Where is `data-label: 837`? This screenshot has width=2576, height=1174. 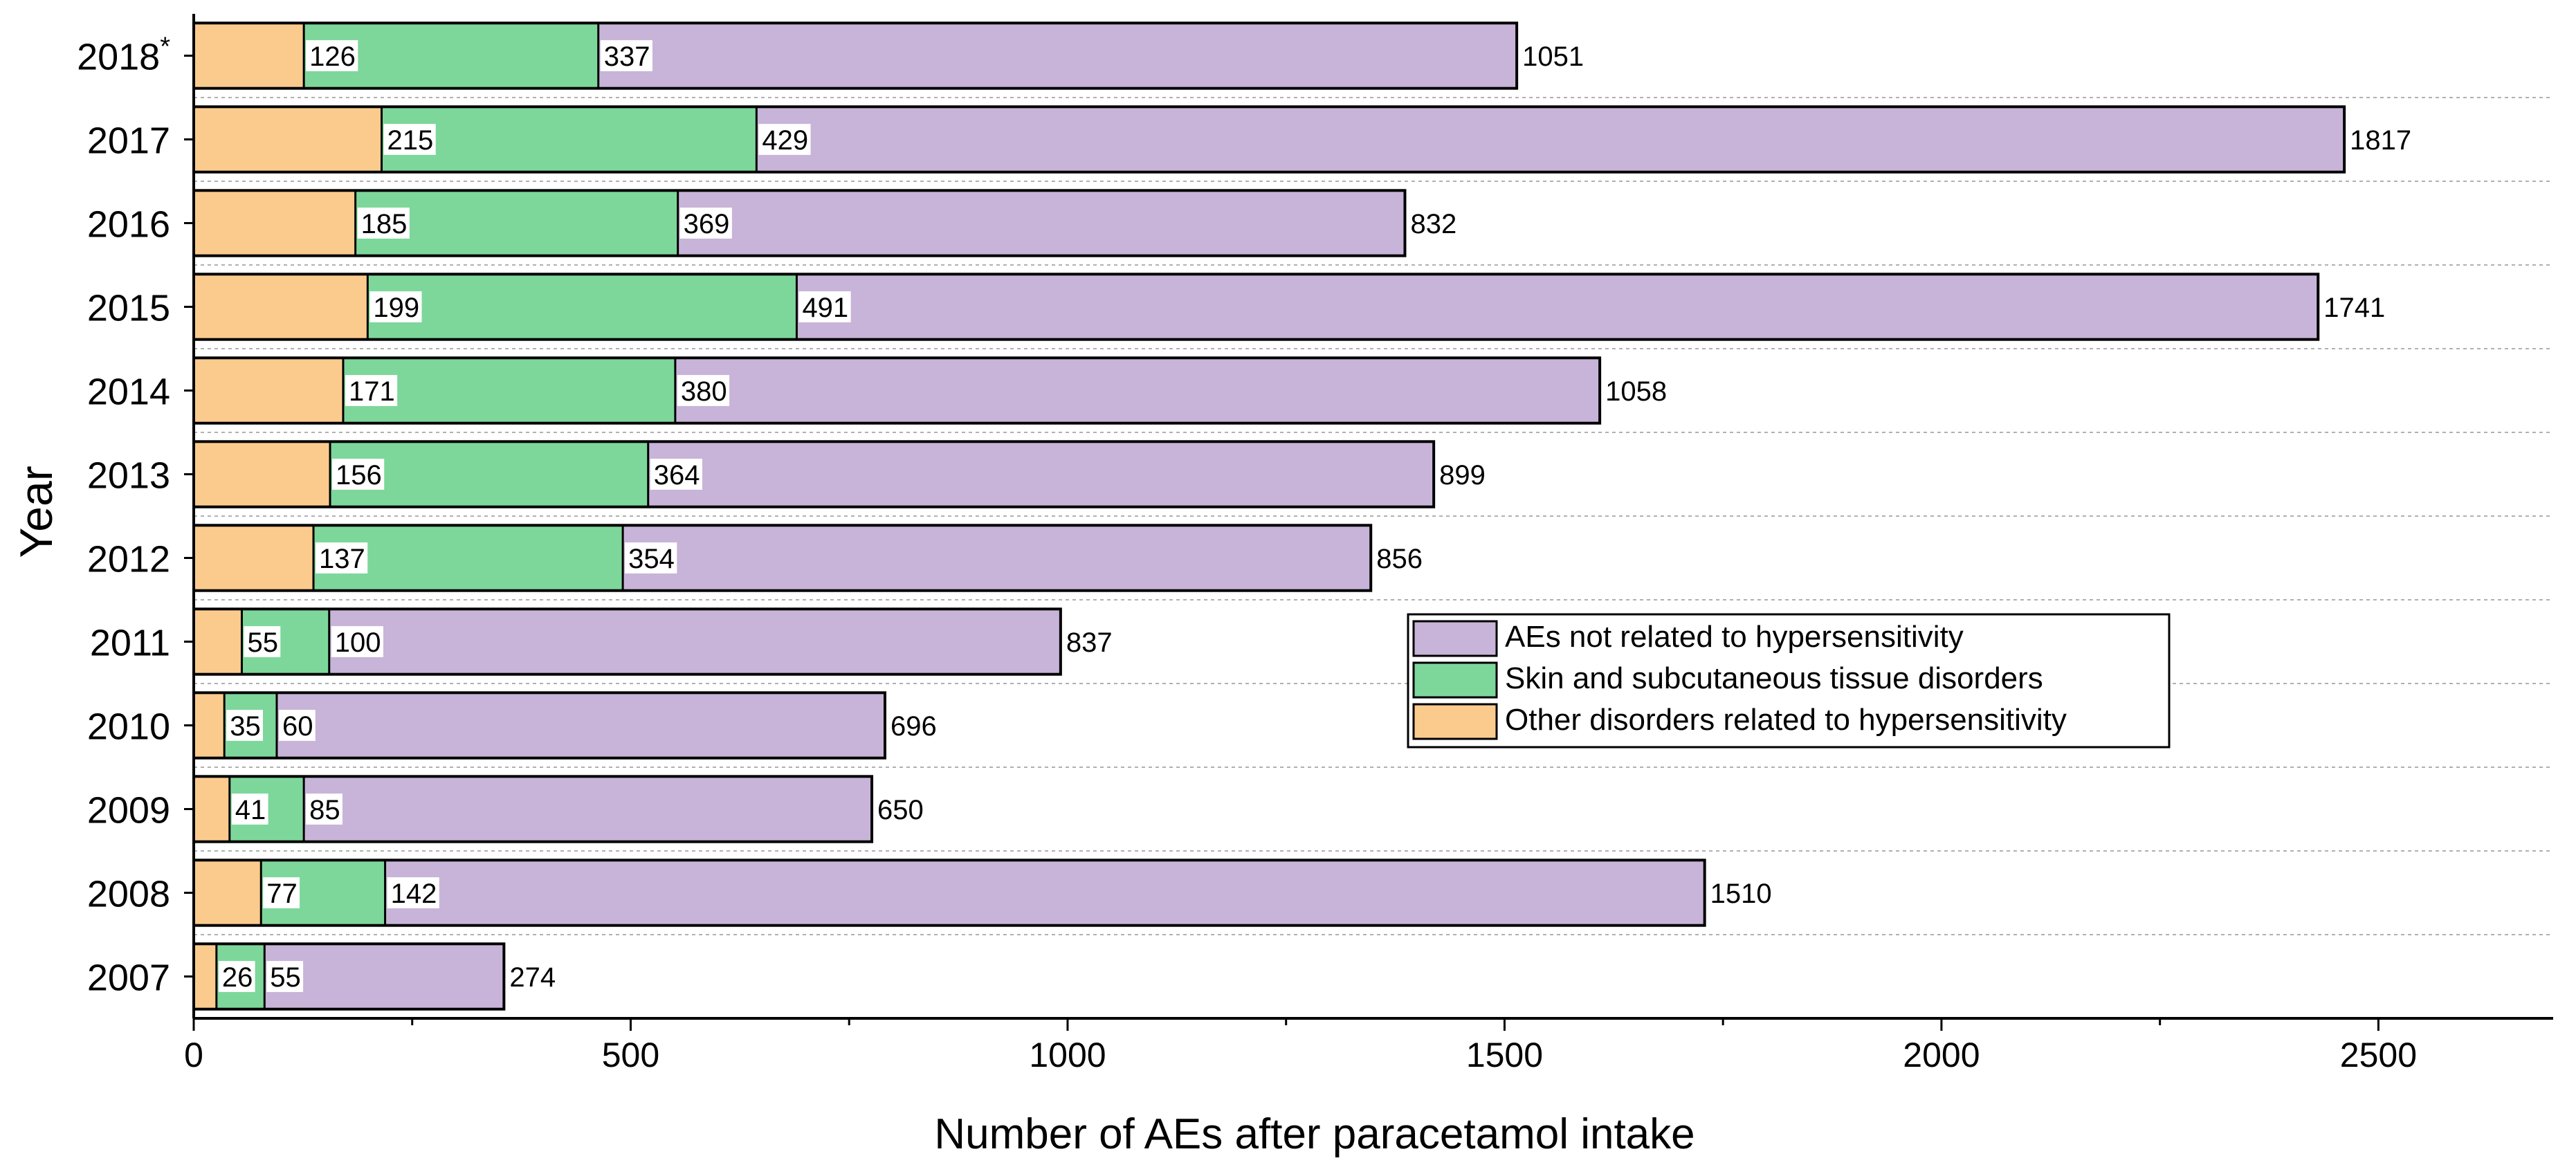
data-label: 837 is located at coordinates (1089, 642).